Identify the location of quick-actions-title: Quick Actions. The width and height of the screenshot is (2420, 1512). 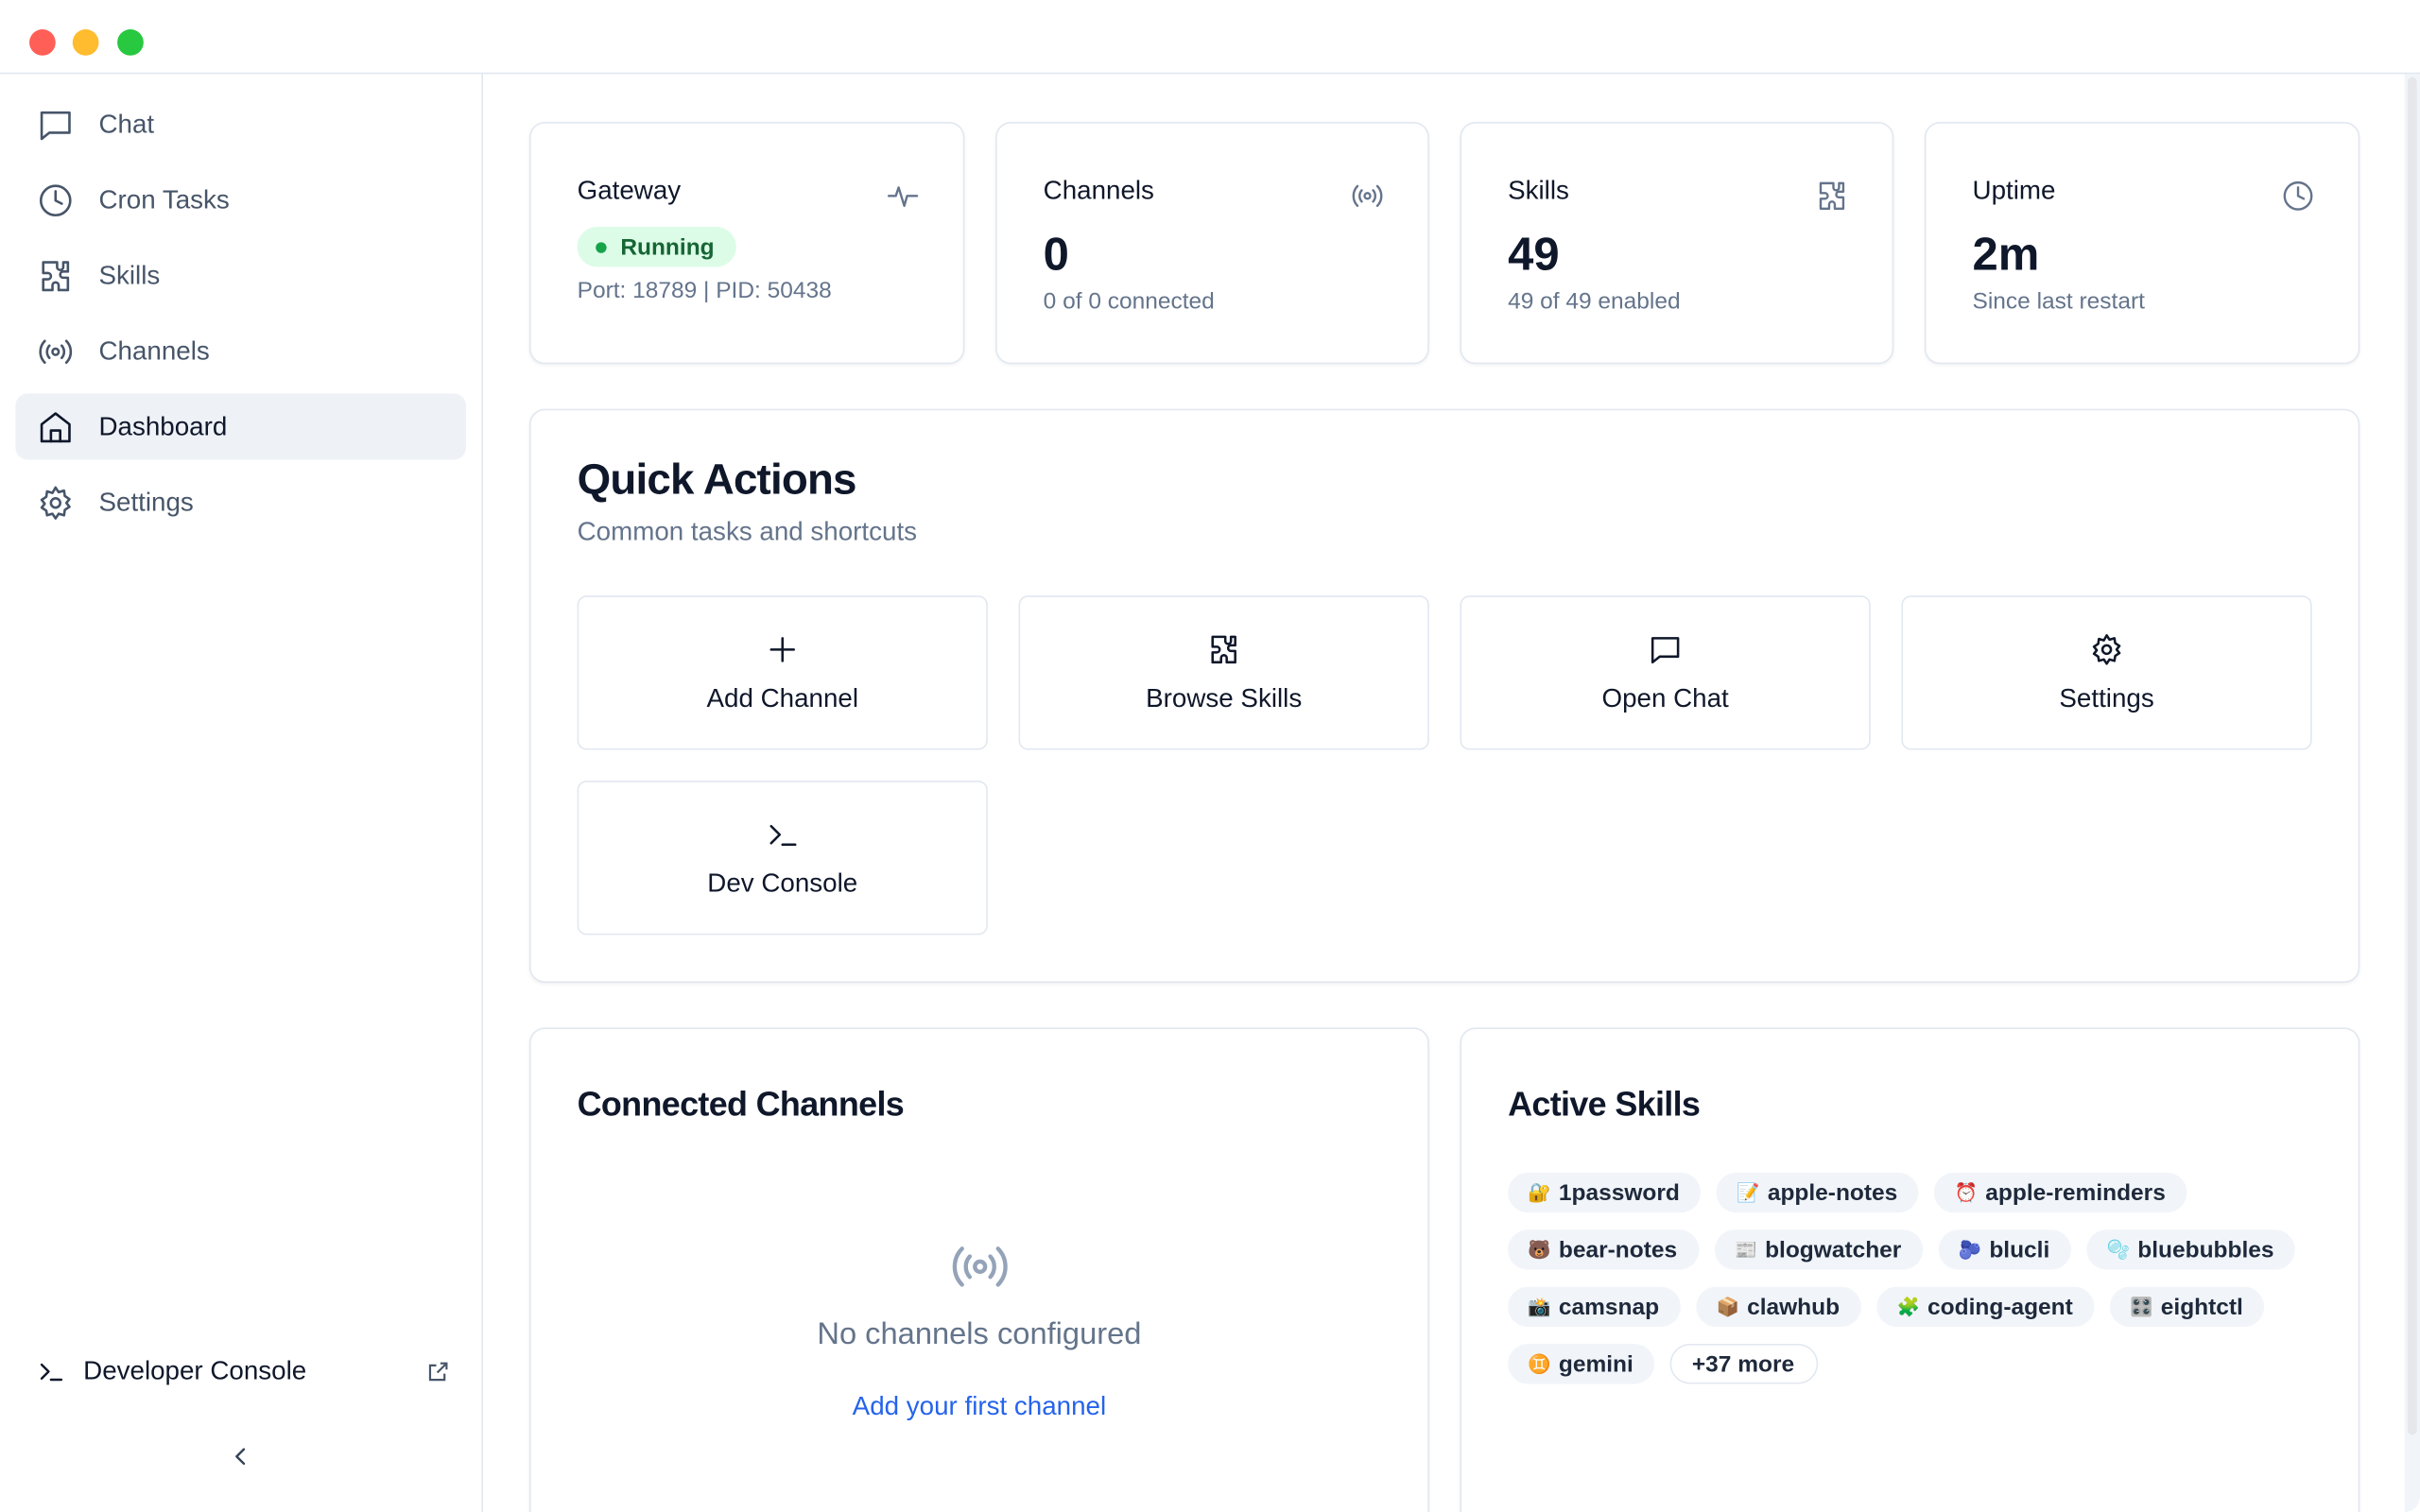
(717, 479).